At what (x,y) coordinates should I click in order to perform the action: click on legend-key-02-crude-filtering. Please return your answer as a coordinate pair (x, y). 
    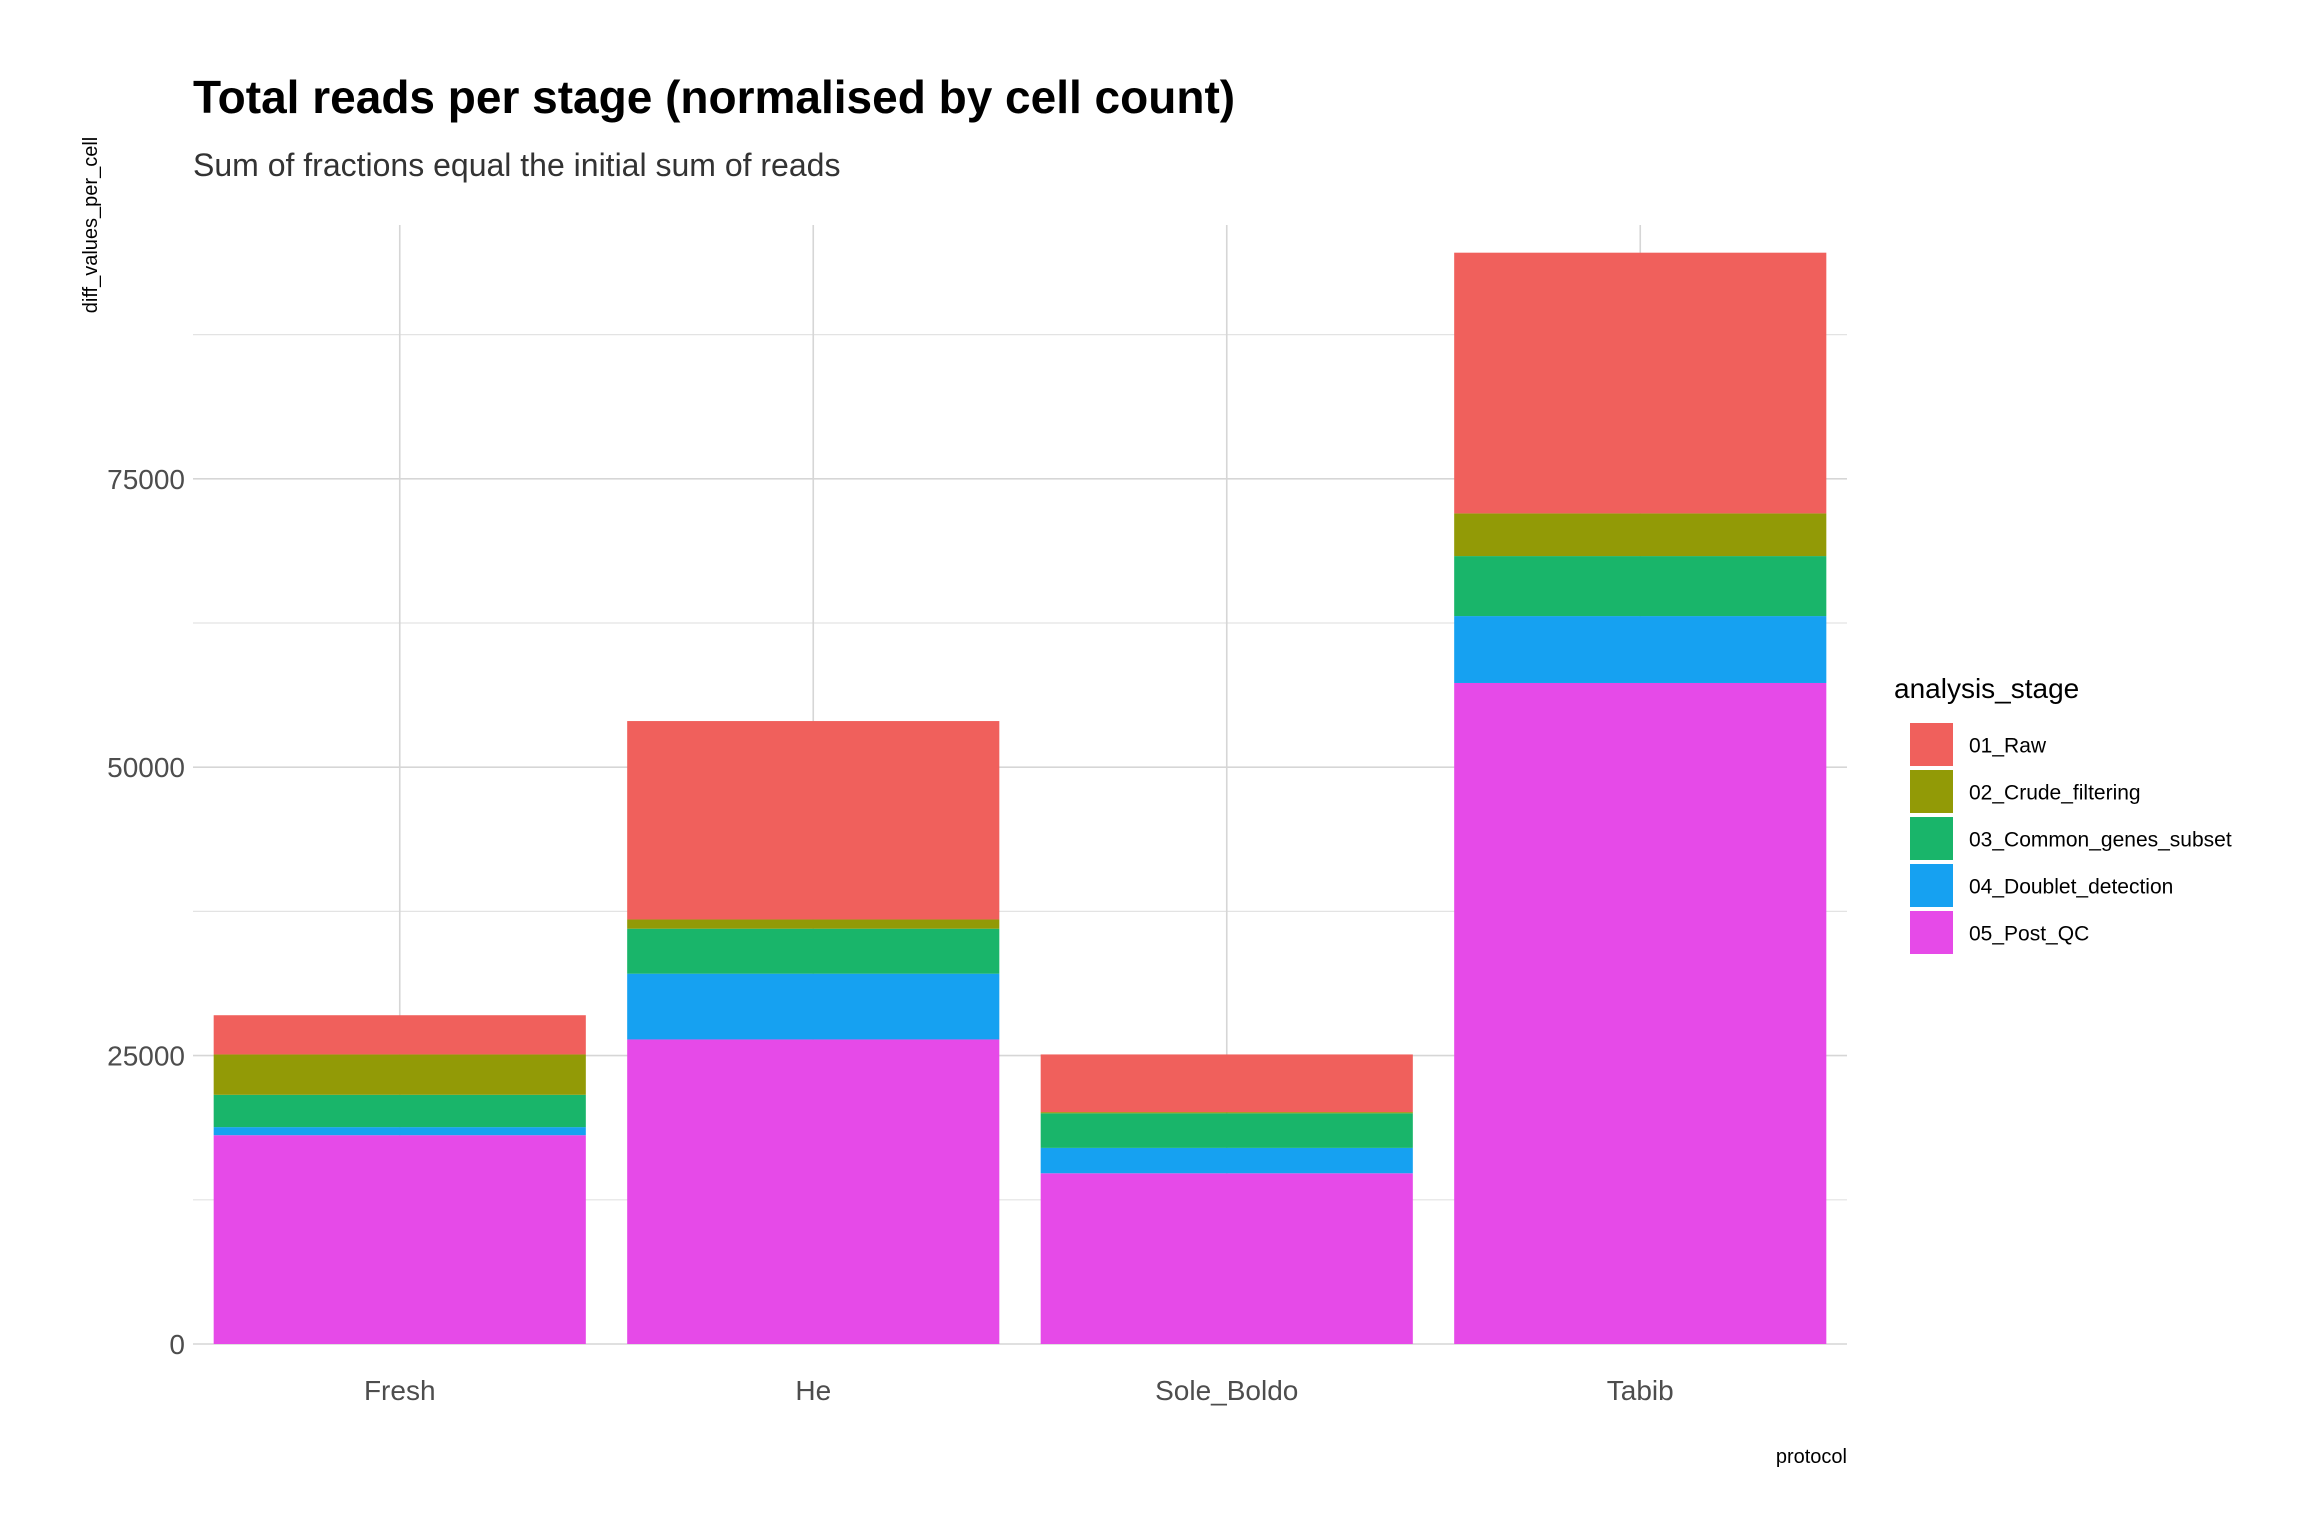
    Looking at the image, I should click on (1931, 791).